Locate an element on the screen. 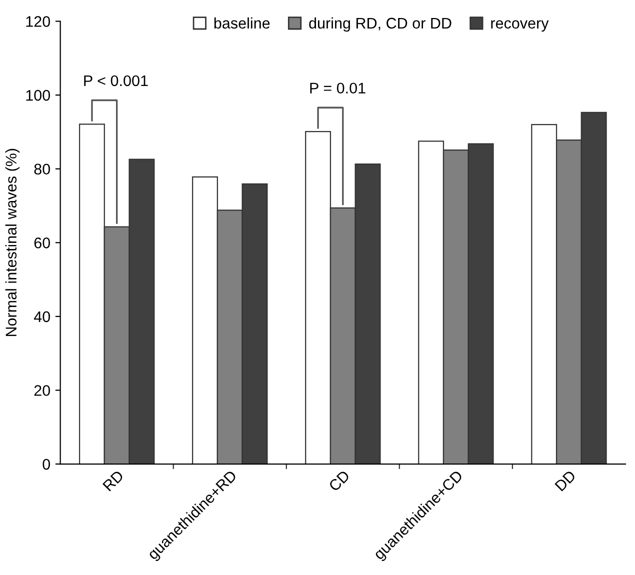  legend-label: recovery is located at coordinates (520, 26).